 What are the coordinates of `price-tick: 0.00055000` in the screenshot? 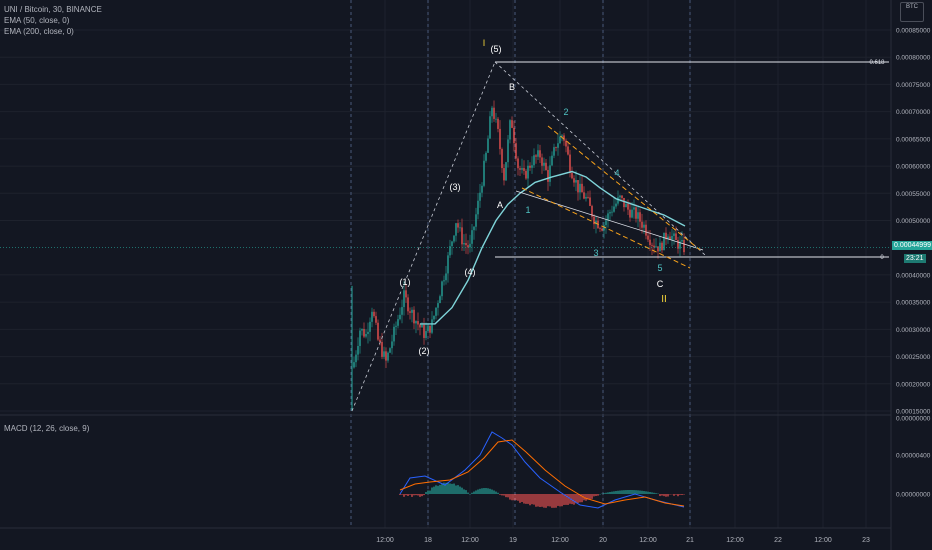 It's located at (913, 194).